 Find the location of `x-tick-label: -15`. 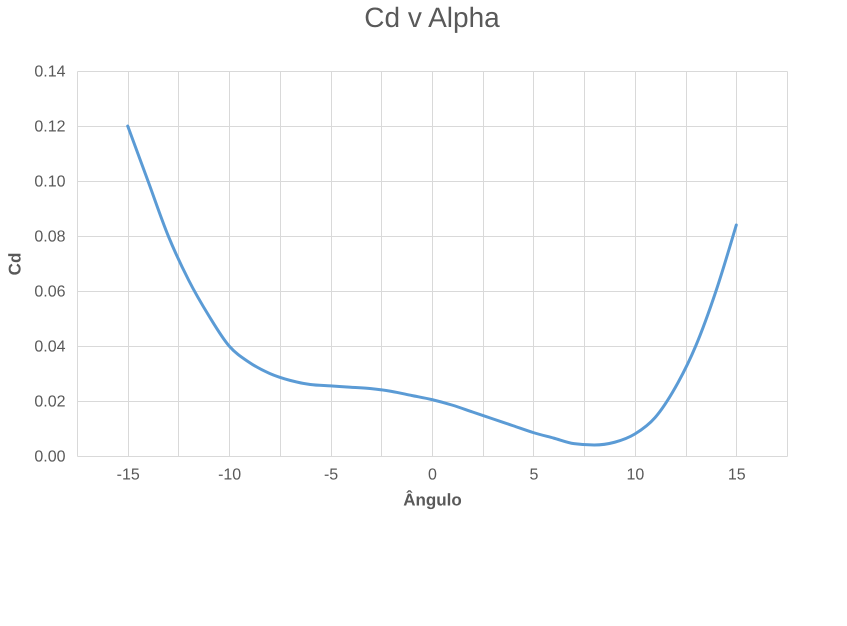

x-tick-label: -15 is located at coordinates (128, 475).